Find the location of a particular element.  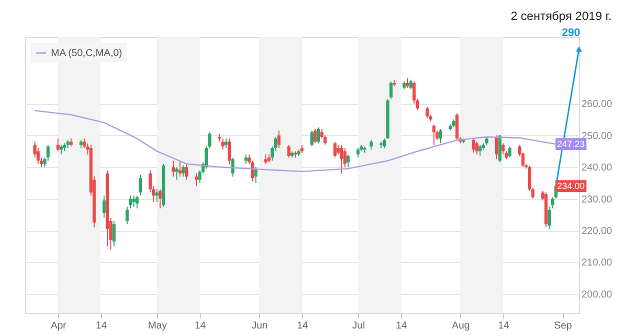

x-tick-label: Apr is located at coordinates (58, 326).